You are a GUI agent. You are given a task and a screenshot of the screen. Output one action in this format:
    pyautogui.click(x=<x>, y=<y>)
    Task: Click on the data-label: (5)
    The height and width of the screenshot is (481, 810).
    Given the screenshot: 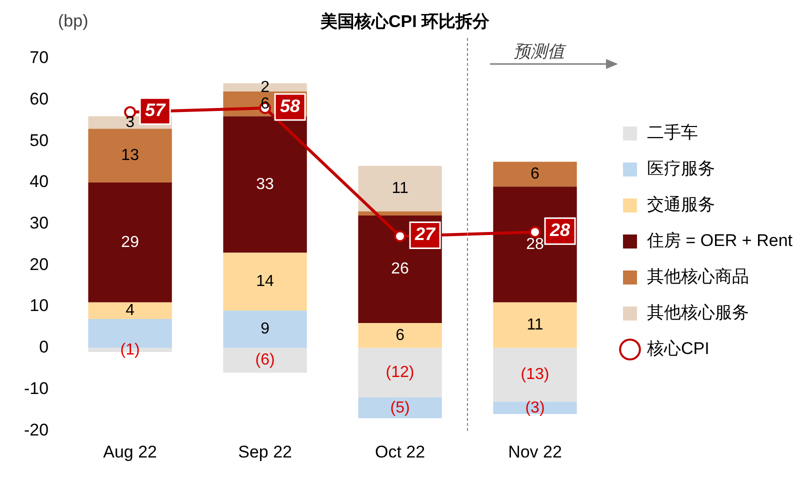 What is the action you would take?
    pyautogui.click(x=400, y=407)
    